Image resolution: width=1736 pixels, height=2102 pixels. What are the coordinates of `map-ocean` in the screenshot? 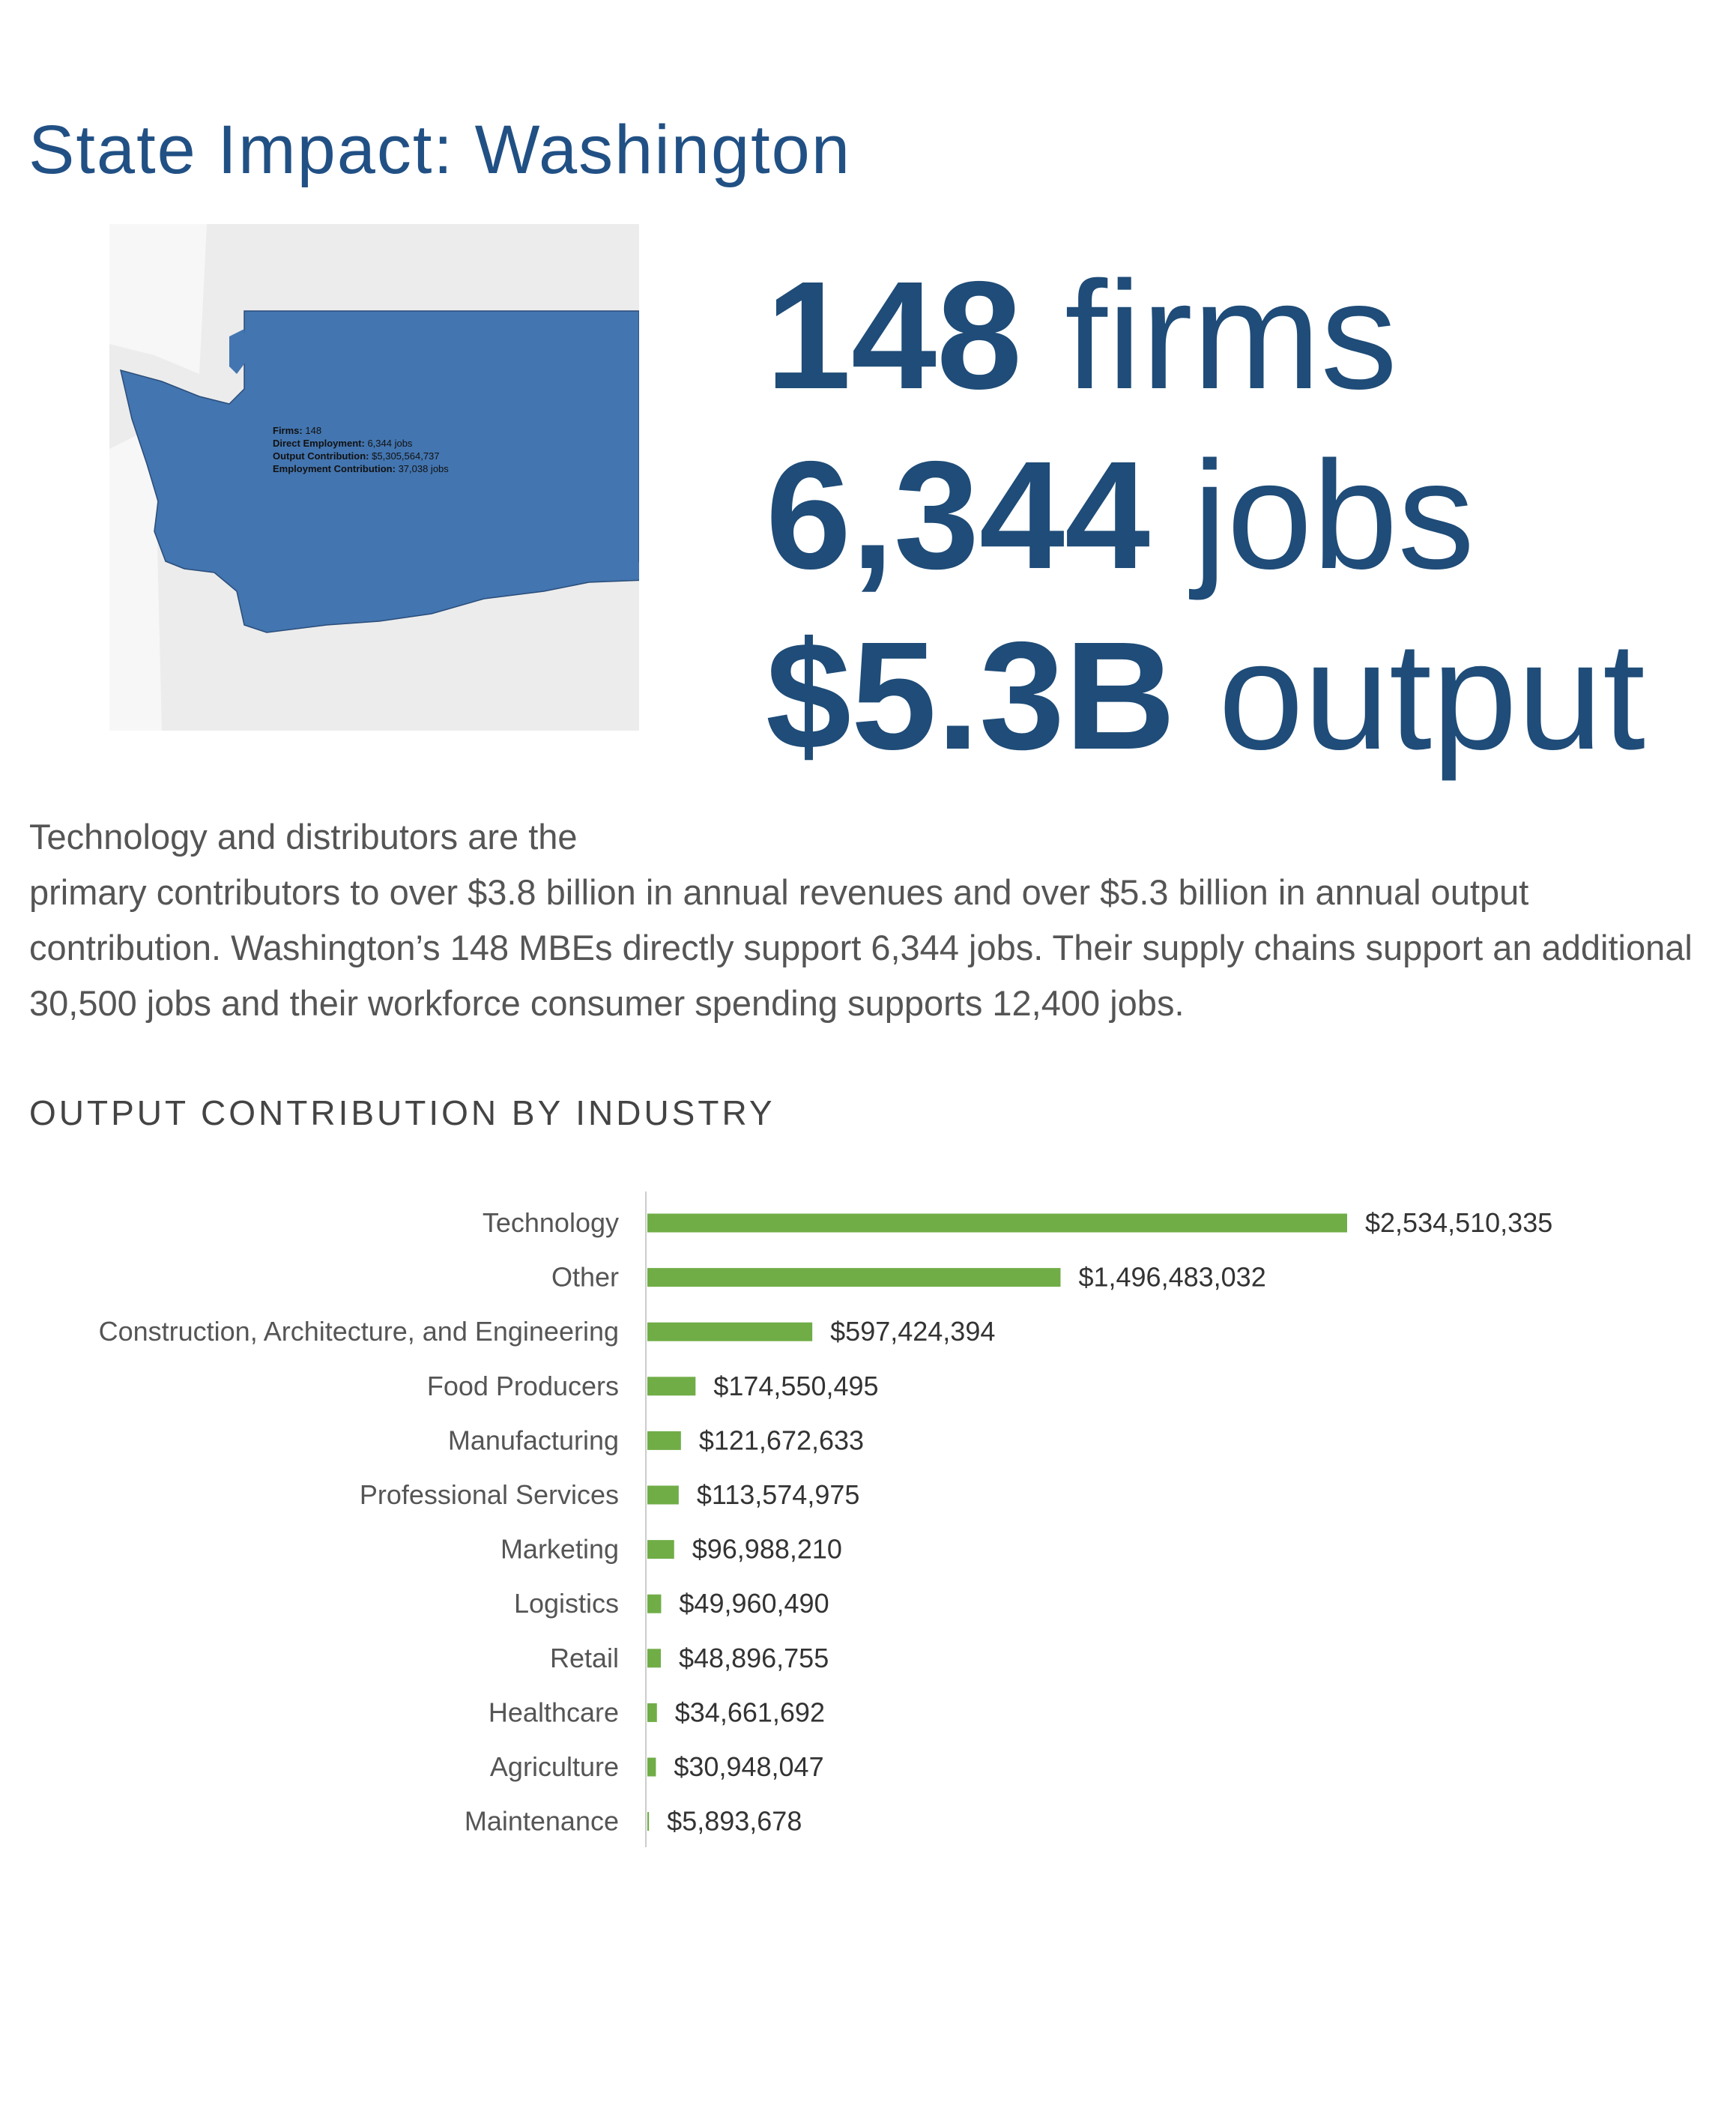 It's located at (135, 578).